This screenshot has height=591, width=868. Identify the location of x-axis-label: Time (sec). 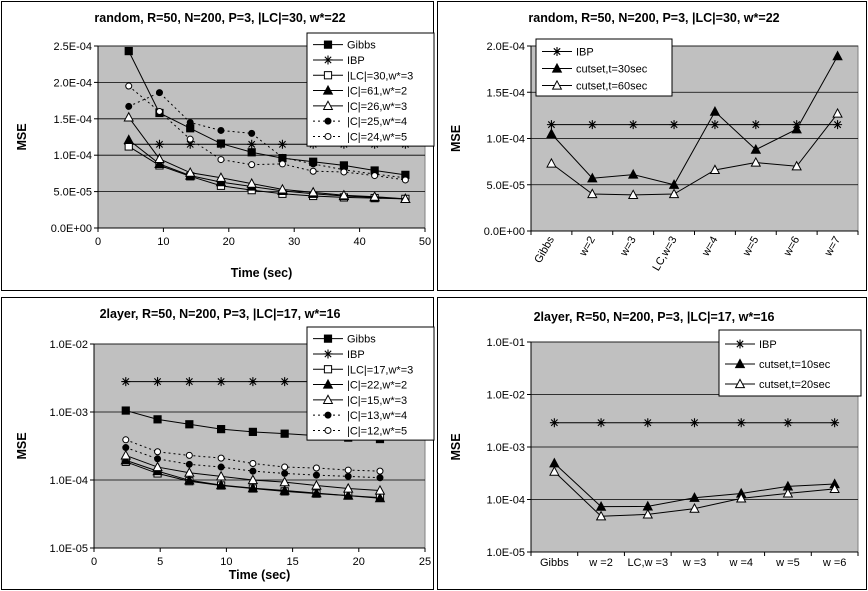
(262, 273).